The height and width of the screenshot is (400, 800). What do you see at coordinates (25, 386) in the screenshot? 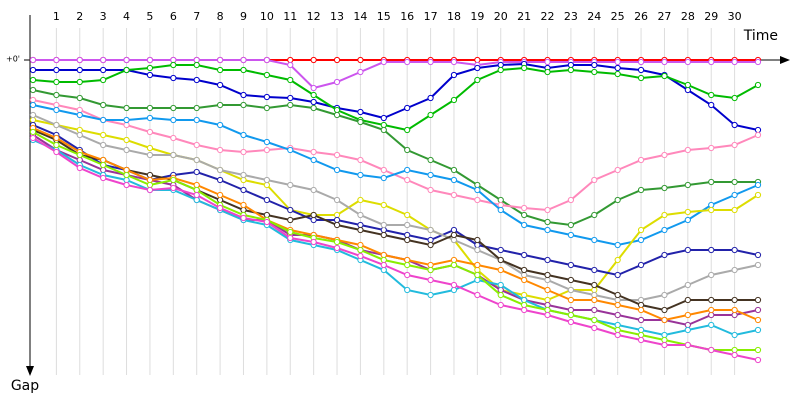
I see `y-axis-label: Gap` at bounding box center [25, 386].